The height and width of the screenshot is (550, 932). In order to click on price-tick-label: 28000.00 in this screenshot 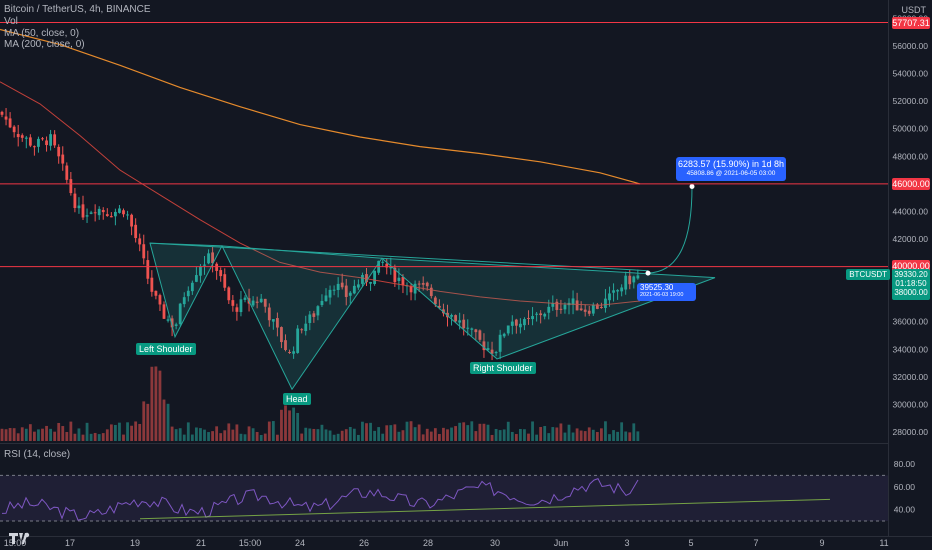, I will do `click(911, 432)`.